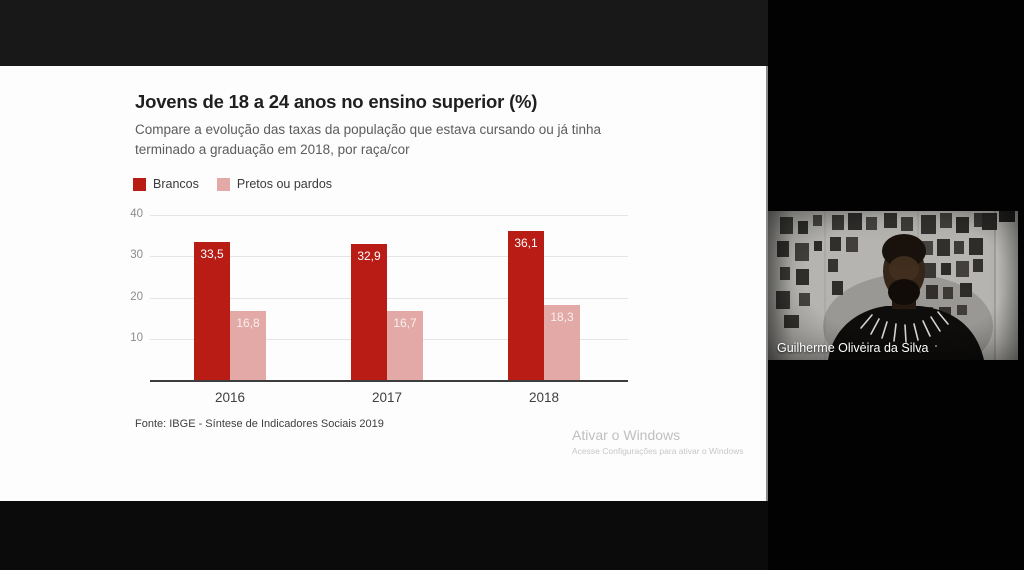 This screenshot has width=1024, height=570. What do you see at coordinates (248, 345) in the screenshot?
I see `bar-pretos-ou-pardos-2016: 16,8` at bounding box center [248, 345].